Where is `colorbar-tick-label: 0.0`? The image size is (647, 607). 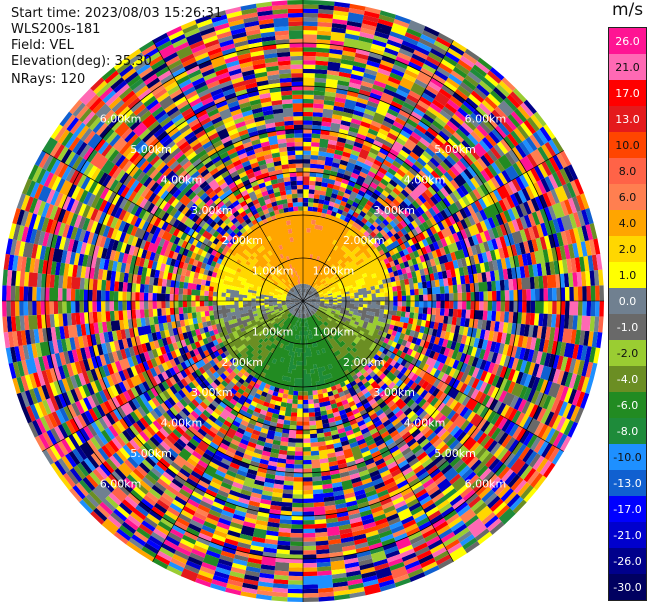
colorbar-tick-label: 0.0 is located at coordinates (627, 301).